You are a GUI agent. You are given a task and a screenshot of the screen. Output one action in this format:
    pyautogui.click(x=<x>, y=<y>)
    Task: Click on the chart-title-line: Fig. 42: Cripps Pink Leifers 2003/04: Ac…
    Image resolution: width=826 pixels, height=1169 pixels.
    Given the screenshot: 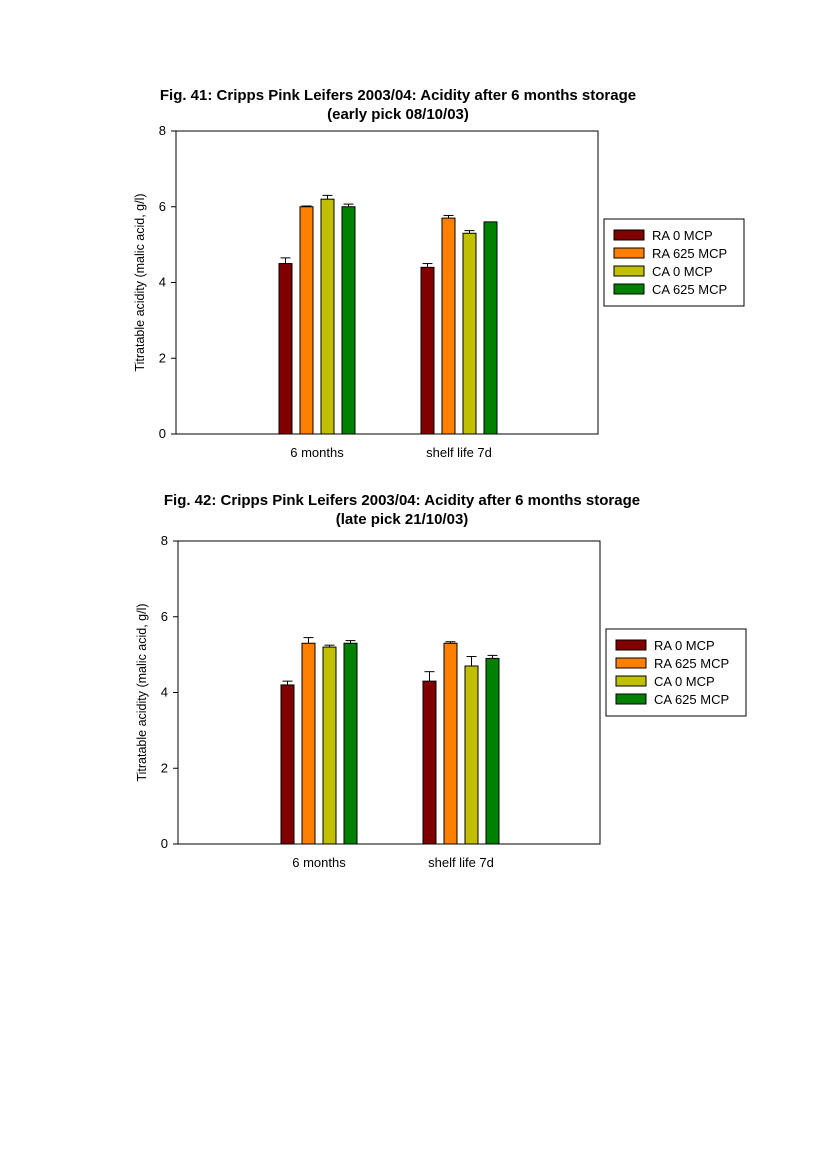 What is the action you would take?
    pyautogui.click(x=402, y=500)
    